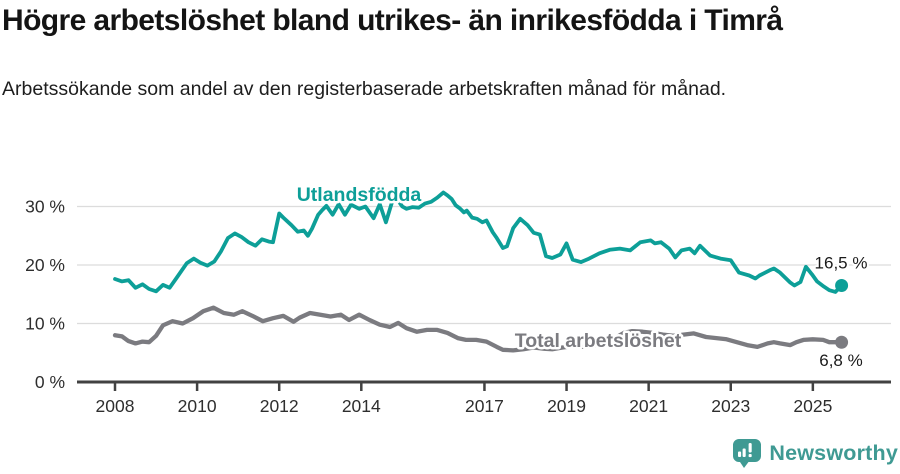  Describe the element at coordinates (730, 406) in the screenshot. I see `x-axis-tick-label: 2023` at that location.